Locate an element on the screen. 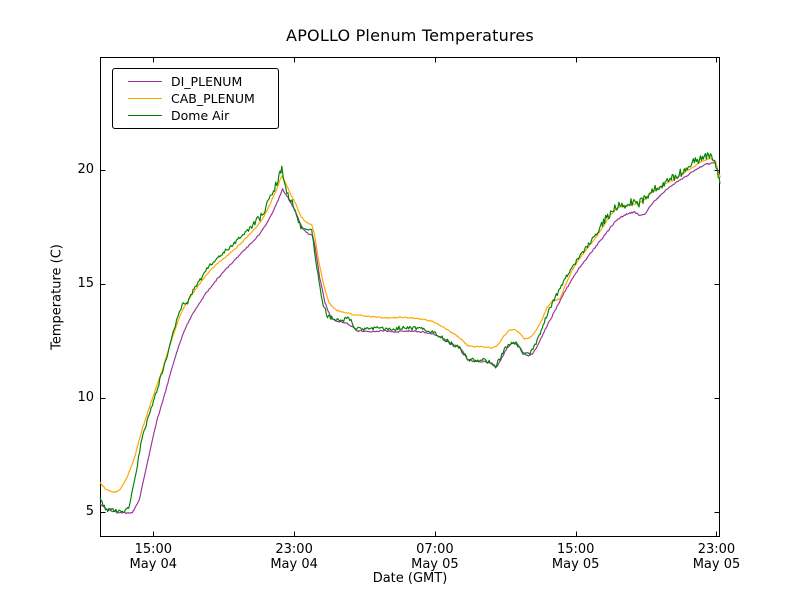 This screenshot has height=600, width=800. legend: DI_PLENUM CAB_PLENUM Dome Air is located at coordinates (195, 98).